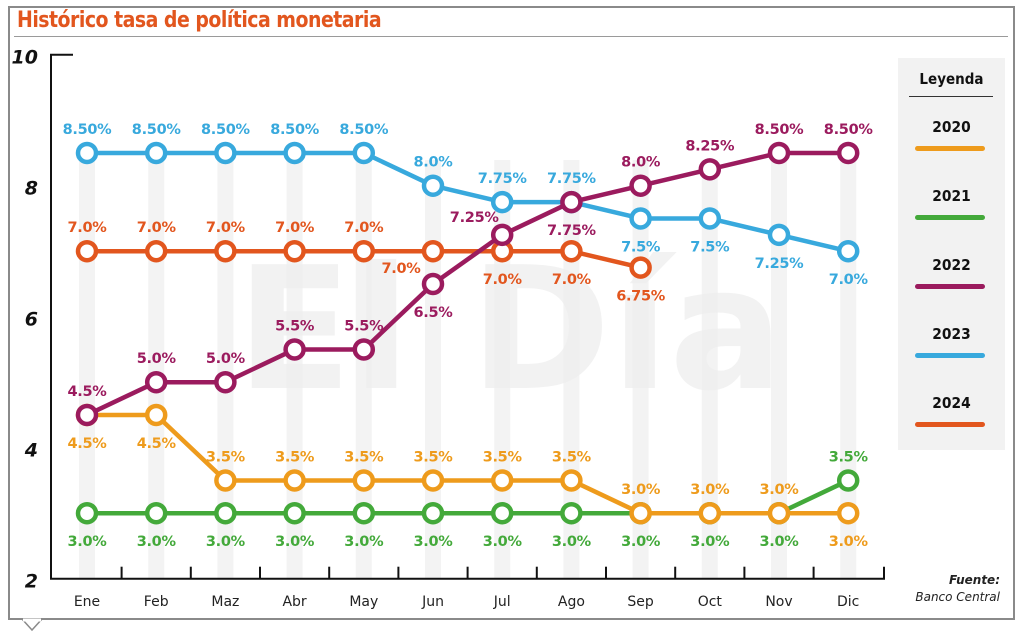 This screenshot has width=1024, height=636. Describe the element at coordinates (951, 265) in the screenshot. I see `legend-label: 2022` at that location.